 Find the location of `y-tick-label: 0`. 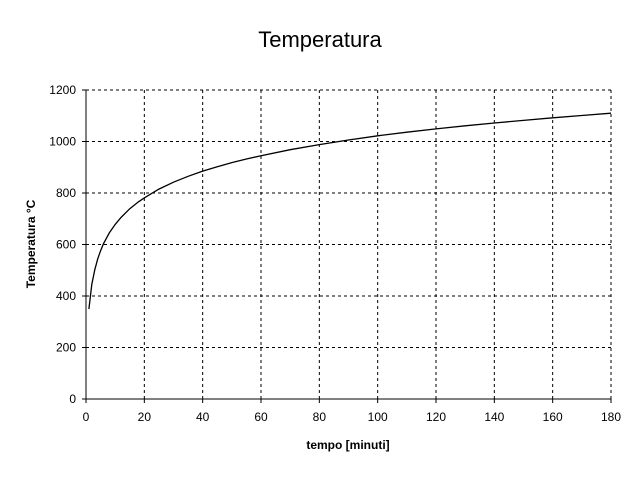

y-tick-label: 0 is located at coordinates (72, 399).